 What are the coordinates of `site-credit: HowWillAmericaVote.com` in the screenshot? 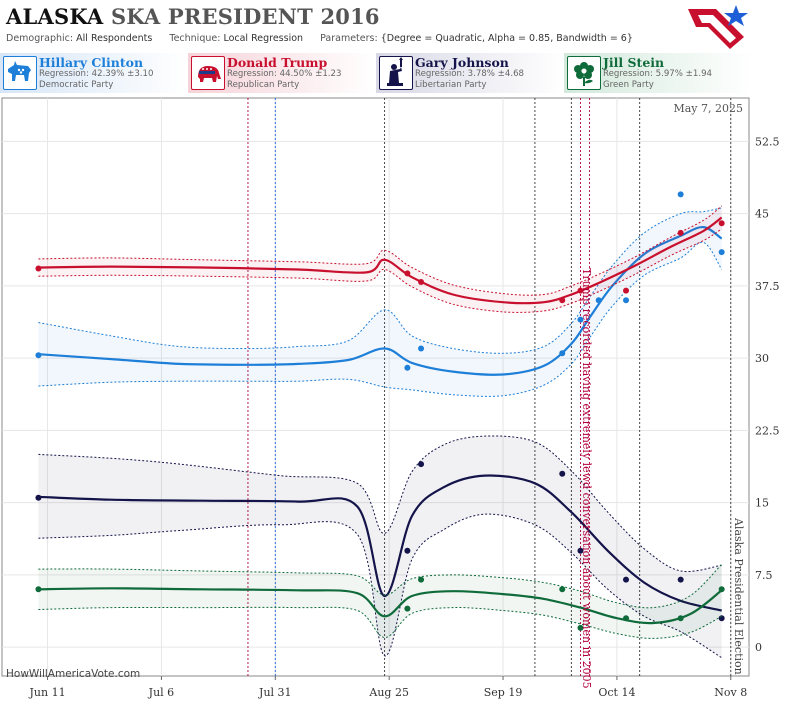 It's located at (73, 674).